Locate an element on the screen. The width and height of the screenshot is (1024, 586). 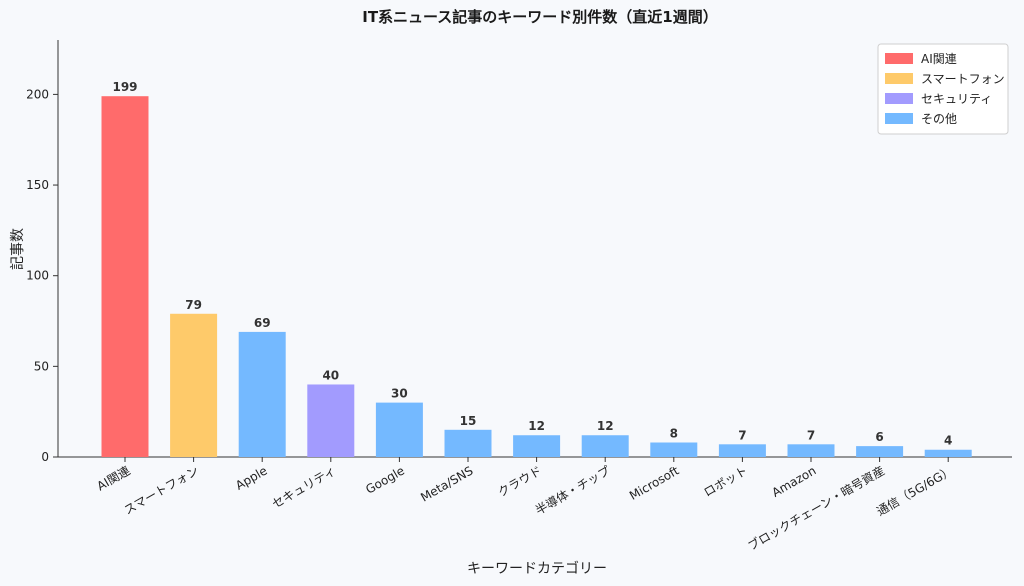
x-tick-label: クラウド is located at coordinates (520, 481).